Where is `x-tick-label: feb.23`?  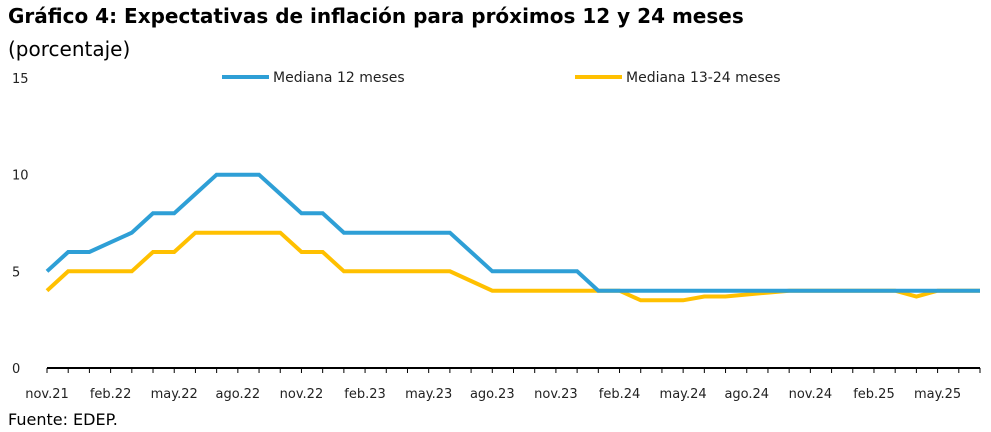 x-tick-label: feb.23 is located at coordinates (365, 394).